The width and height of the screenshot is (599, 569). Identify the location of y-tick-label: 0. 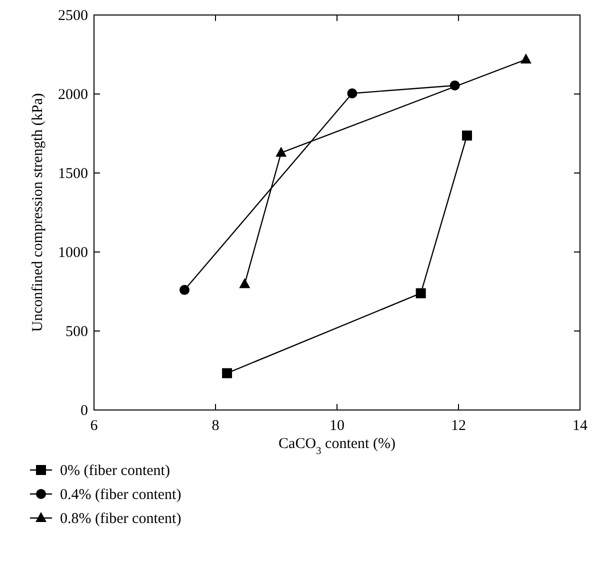
(84, 411).